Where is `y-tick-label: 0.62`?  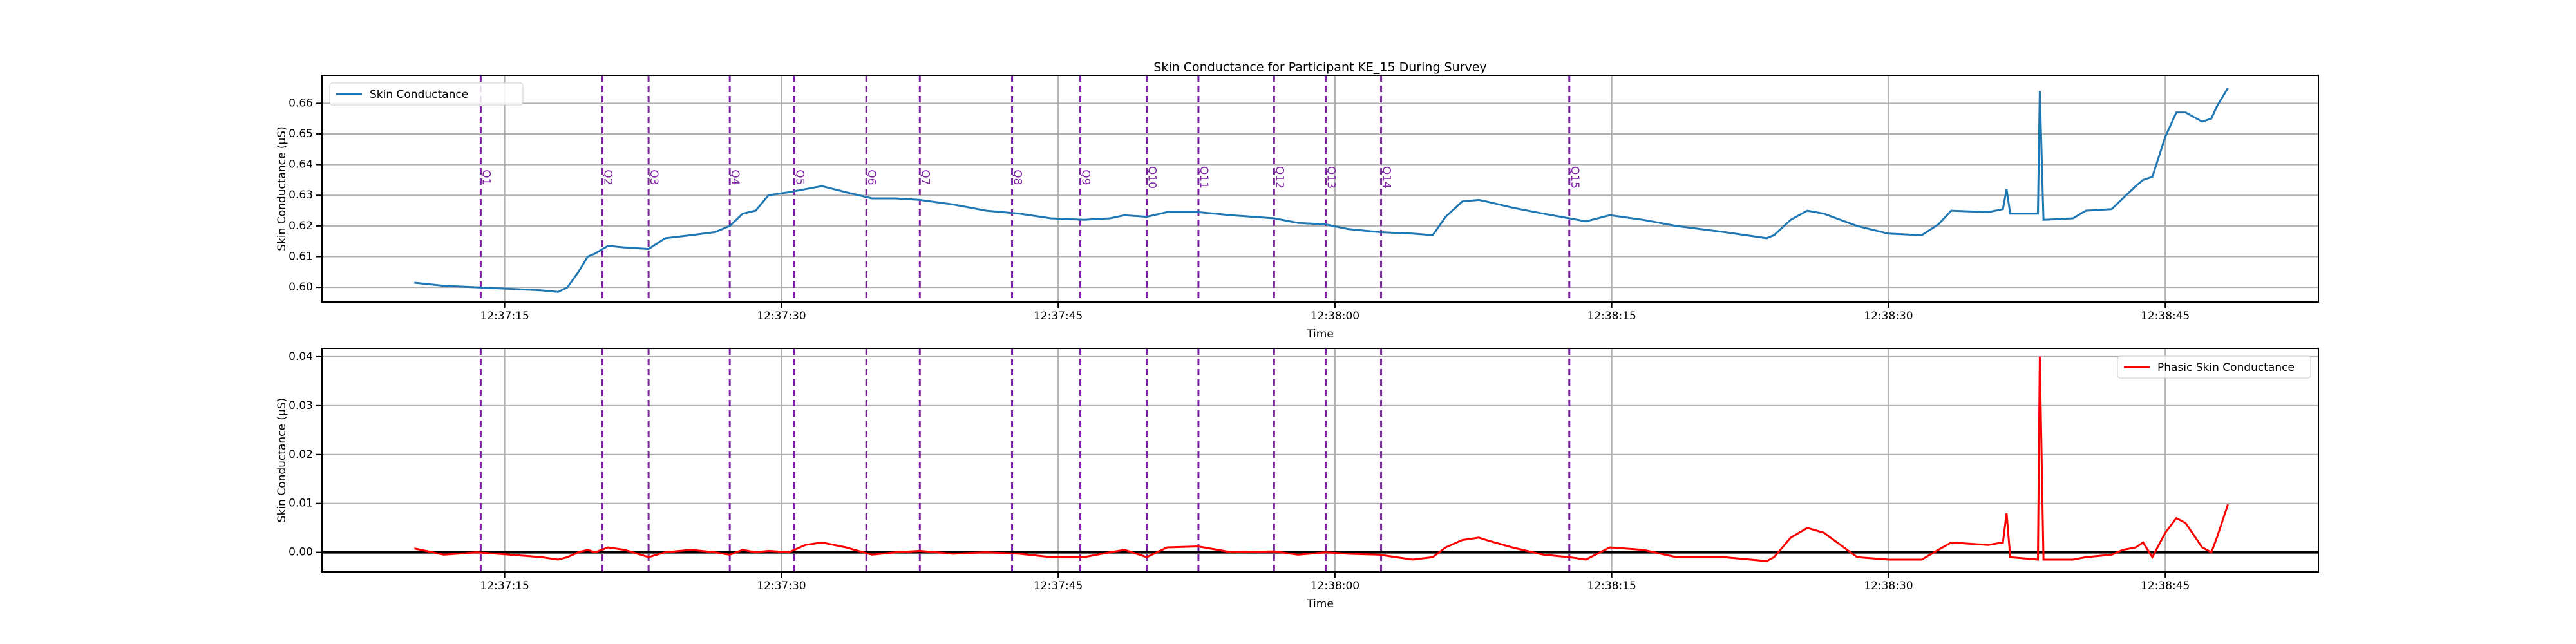
y-tick-label: 0.62 is located at coordinates (301, 226).